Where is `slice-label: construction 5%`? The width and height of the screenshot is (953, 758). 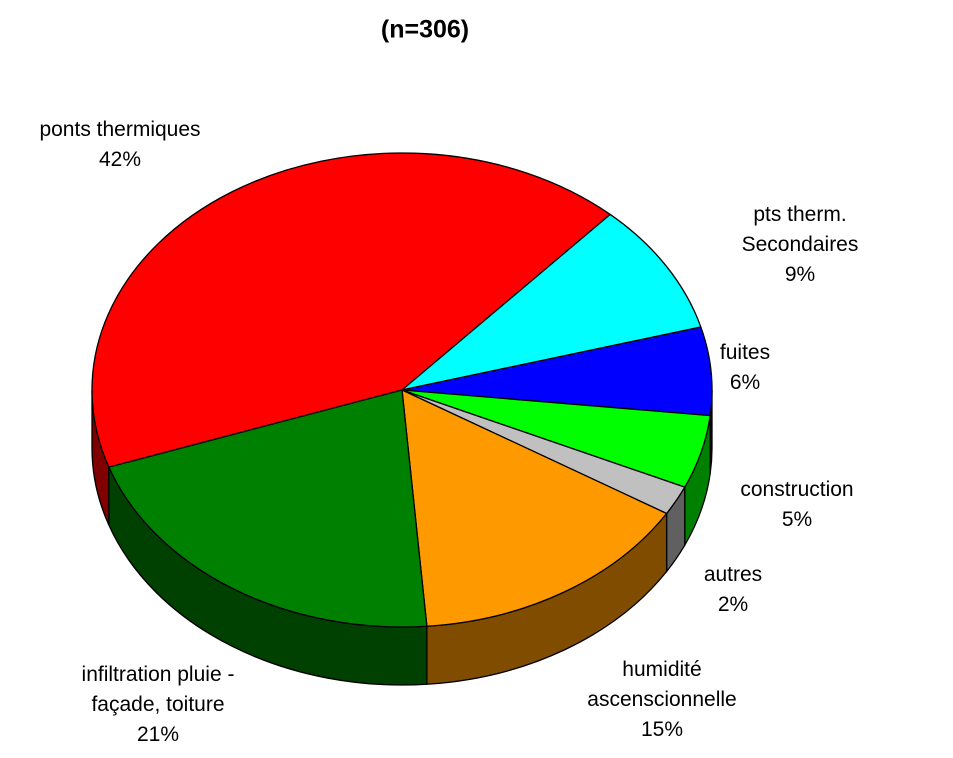 slice-label: construction 5% is located at coordinates (796, 505).